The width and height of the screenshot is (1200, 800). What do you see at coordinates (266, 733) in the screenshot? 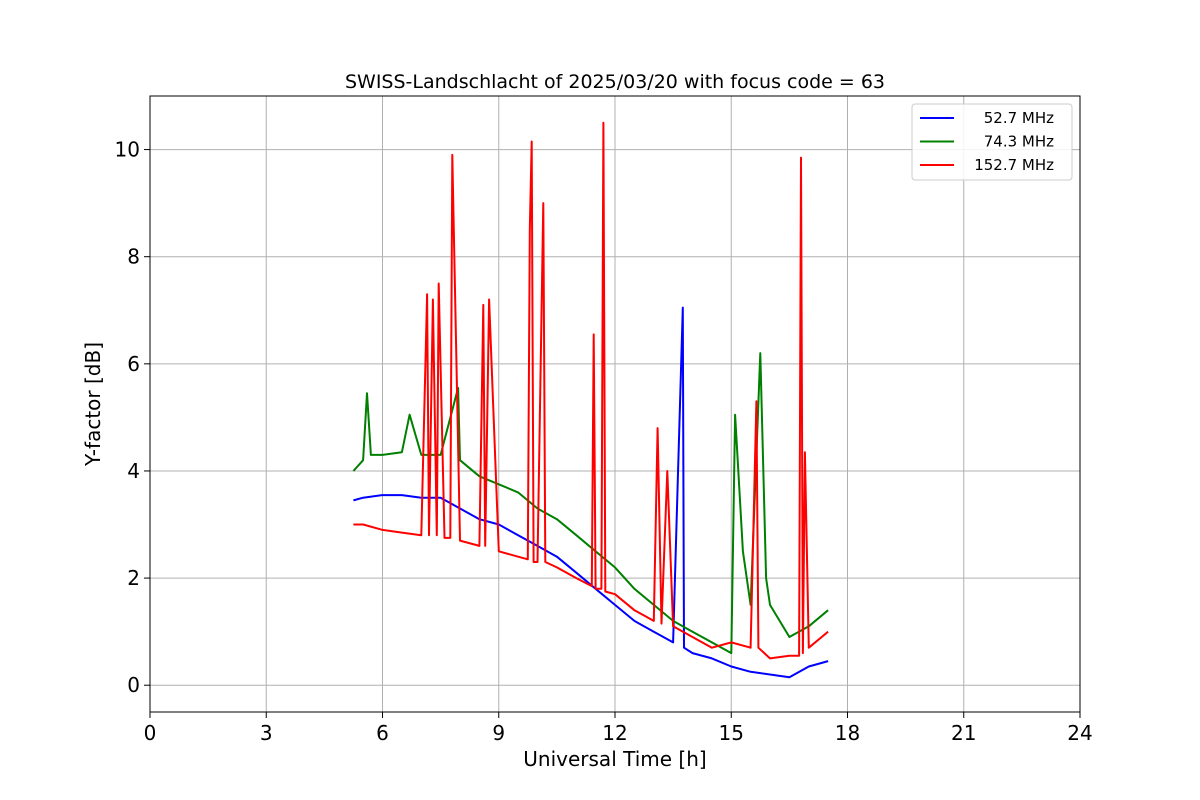
I see `x-tick-label: 3` at bounding box center [266, 733].